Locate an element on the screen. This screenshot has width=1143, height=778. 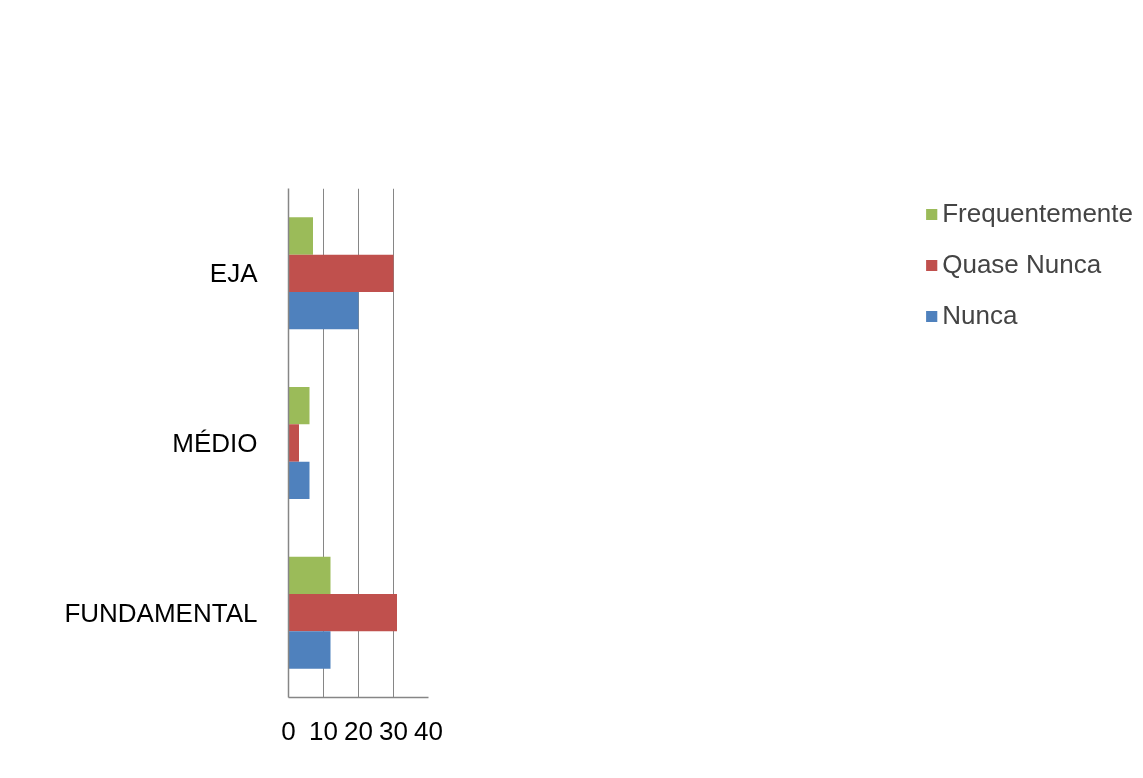
legend-label: Frequentemente is located at coordinates (1037, 213).